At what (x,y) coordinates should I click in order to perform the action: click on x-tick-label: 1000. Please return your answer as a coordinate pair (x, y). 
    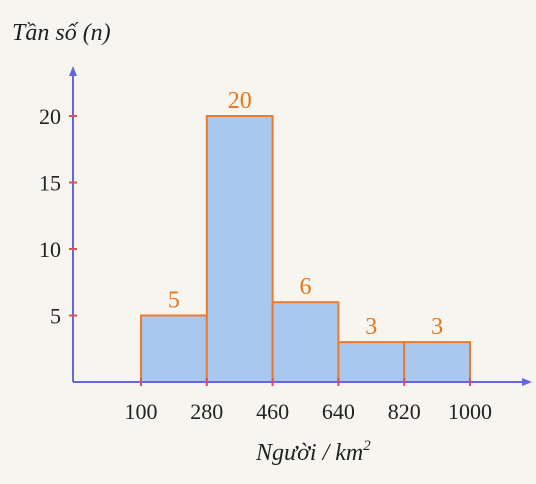
    Looking at the image, I should click on (470, 411).